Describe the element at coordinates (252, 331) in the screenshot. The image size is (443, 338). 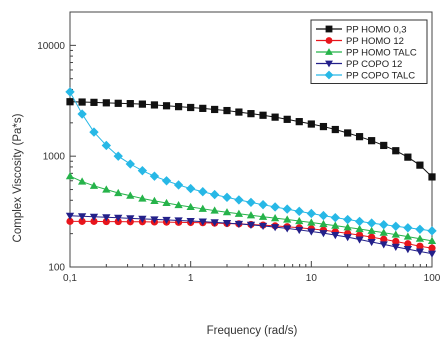
I see `x-axis-label: Frequency (rad/s)` at that location.